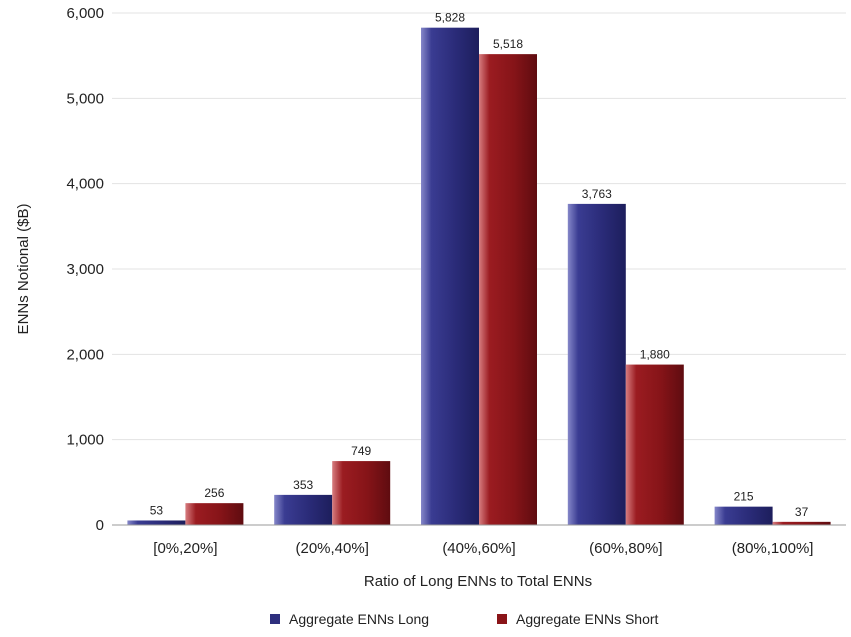 The image size is (851, 637). Describe the element at coordinates (625, 548) in the screenshot. I see `x-tick-label: (60%,80%]` at that location.